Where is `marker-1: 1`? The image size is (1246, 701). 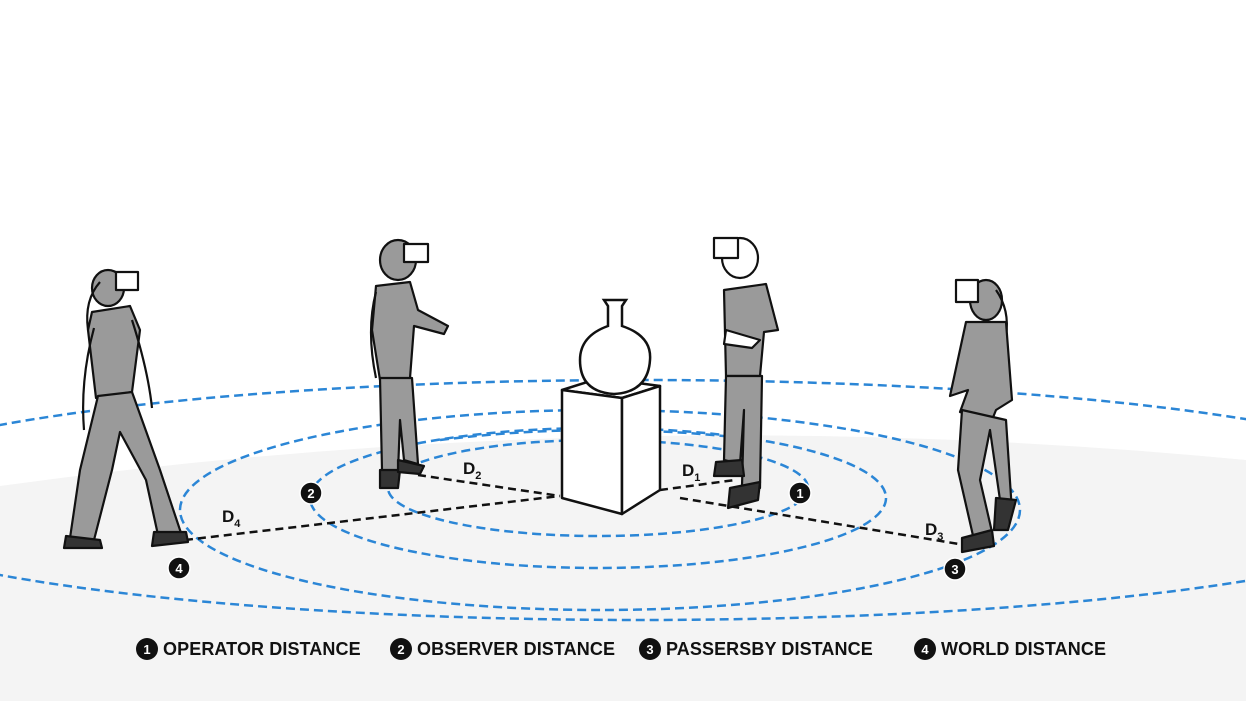
marker-1: 1 is located at coordinates (800, 493).